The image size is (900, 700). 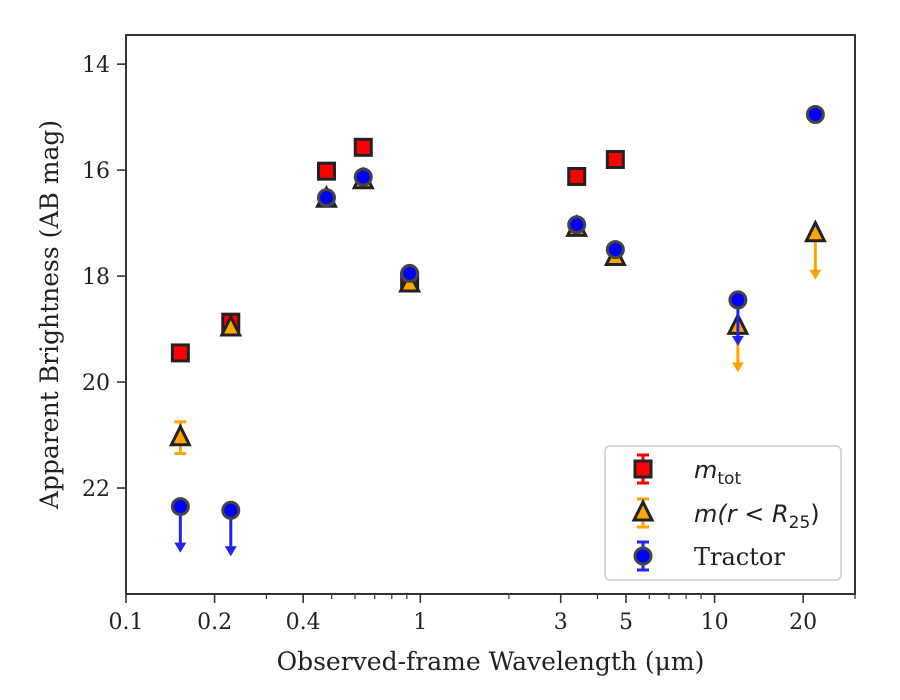 I want to click on x-tick-label: 20, so click(x=803, y=622).